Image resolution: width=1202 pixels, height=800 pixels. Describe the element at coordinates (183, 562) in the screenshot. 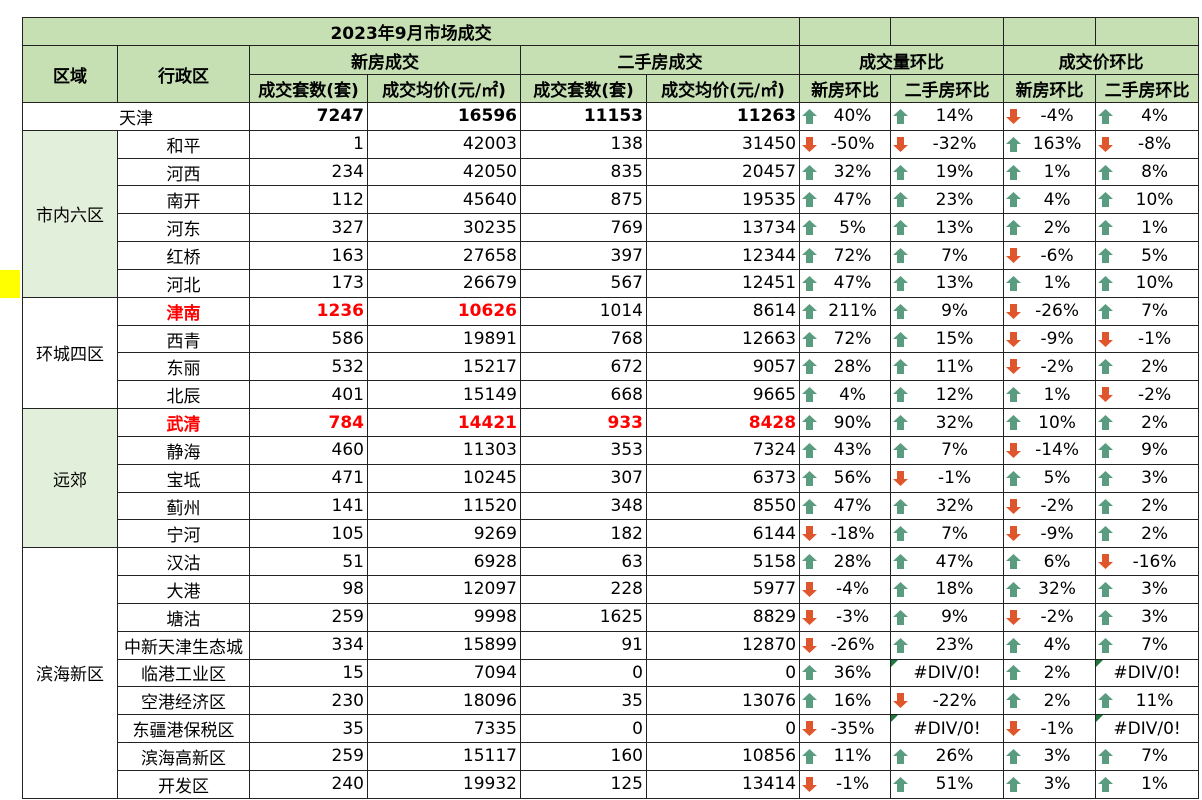

I see `district-name: 汉沽` at that location.